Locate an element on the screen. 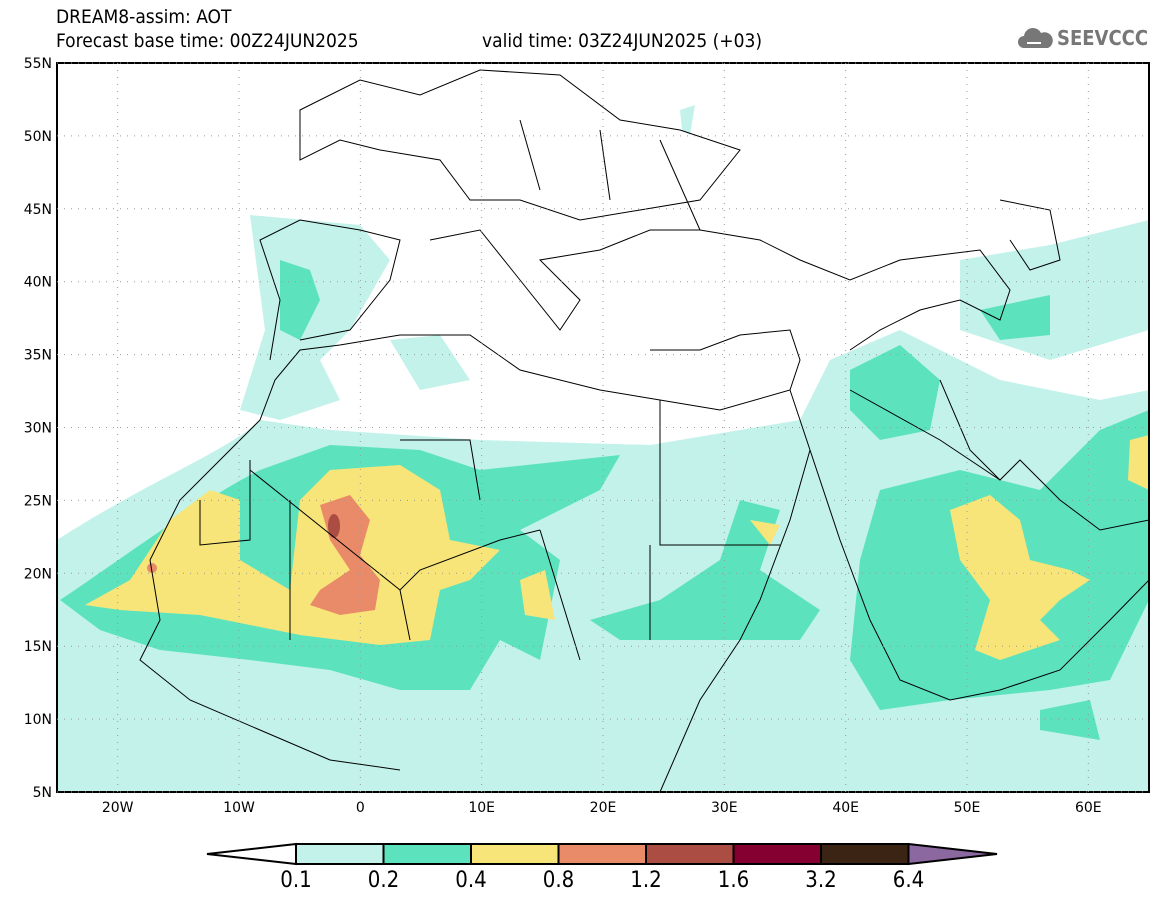  lon-label: 10W is located at coordinates (239, 808).